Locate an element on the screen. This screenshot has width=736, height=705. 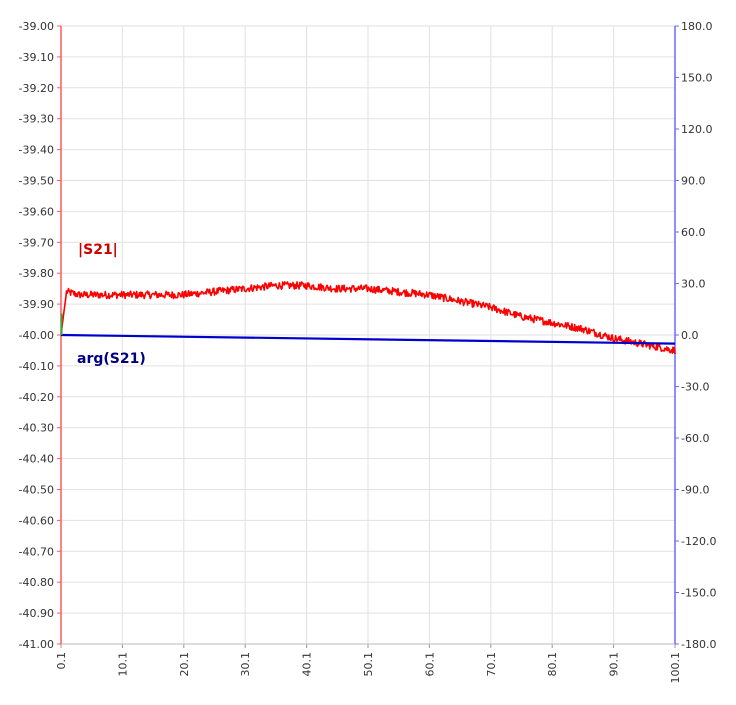
y-left-tick-label: -39.50 is located at coordinates (36, 181).